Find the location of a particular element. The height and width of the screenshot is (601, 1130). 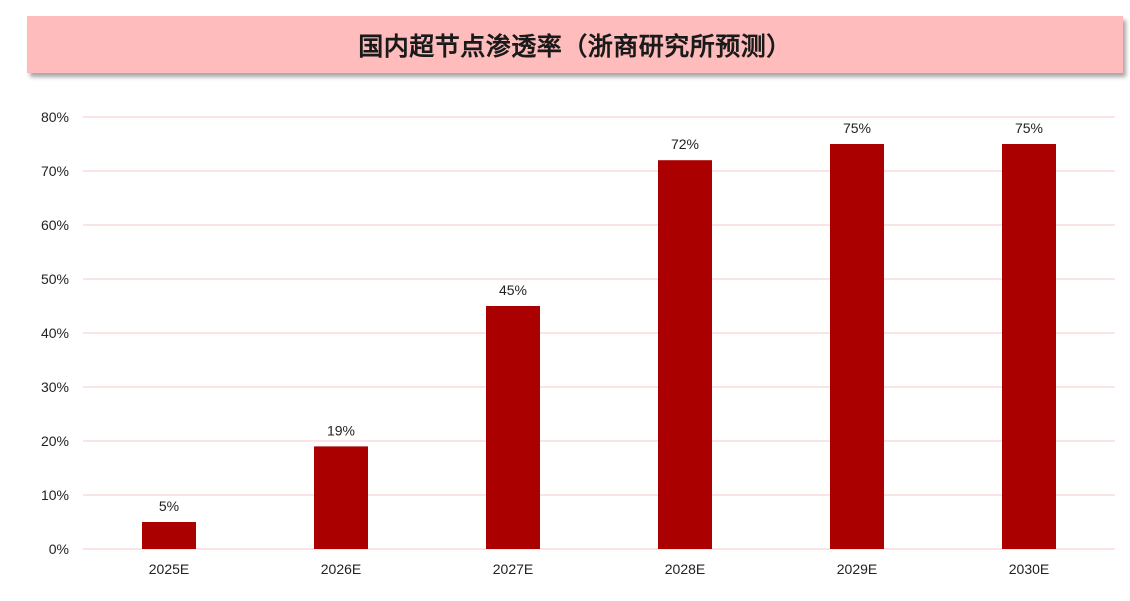

x-tick-label: 2027E is located at coordinates (513, 569).